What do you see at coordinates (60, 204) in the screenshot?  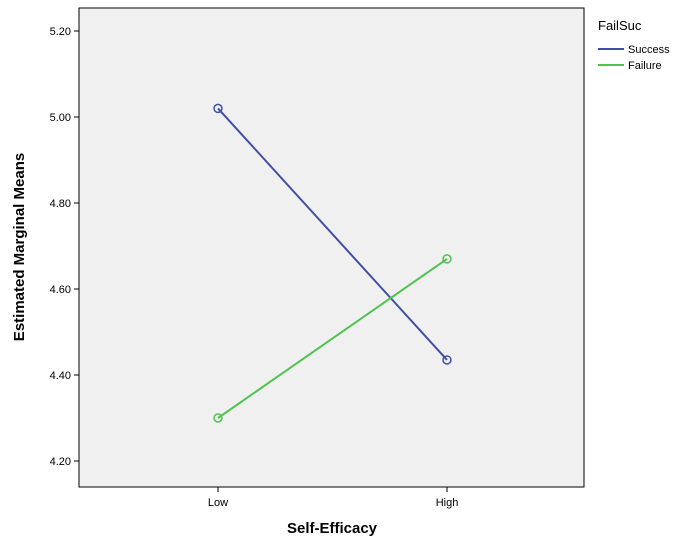 I see `y-tick-label: 4.80` at bounding box center [60, 204].